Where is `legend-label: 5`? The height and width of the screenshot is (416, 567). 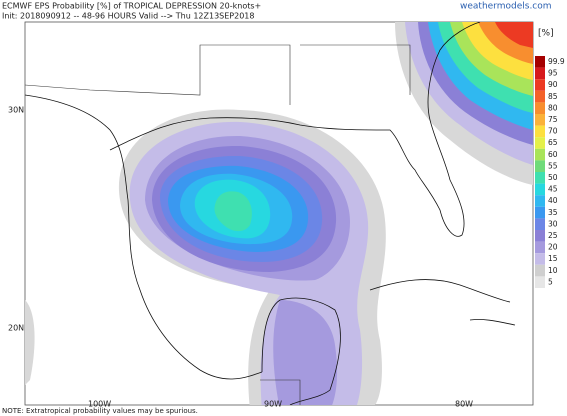 legend-label: 5 is located at coordinates (550, 281).